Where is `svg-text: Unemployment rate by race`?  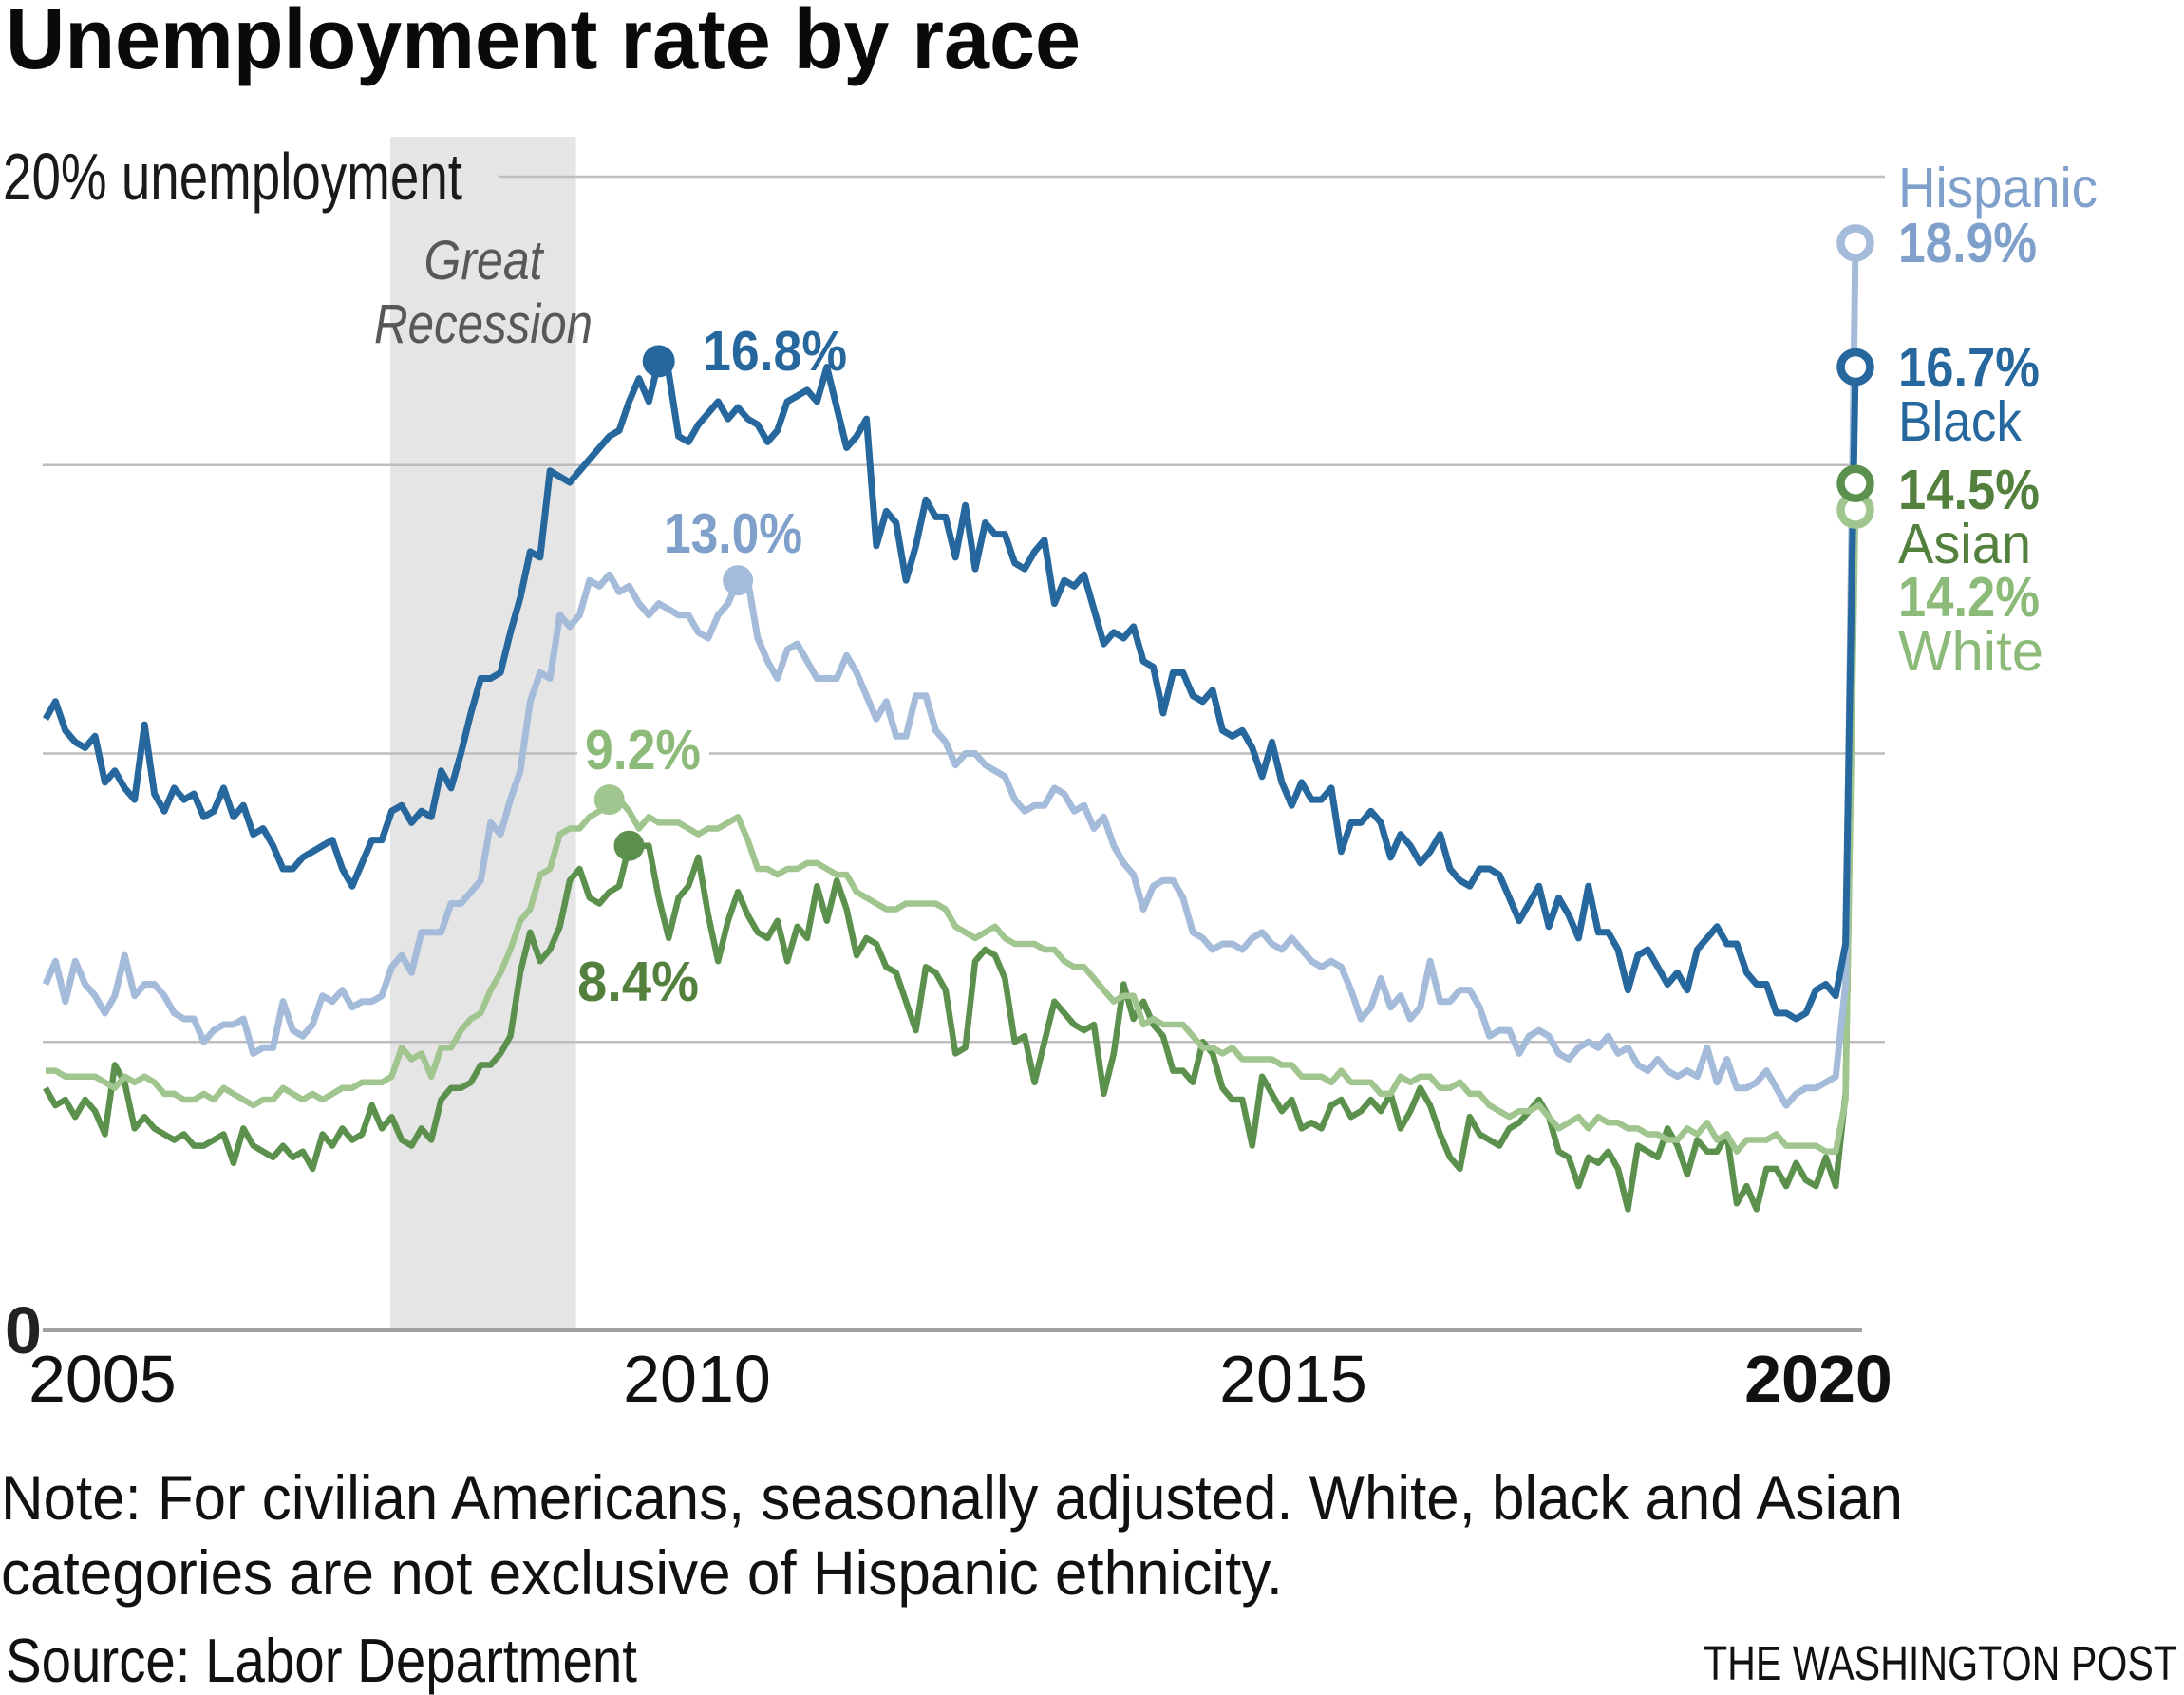 svg-text: Unemployment rate by race is located at coordinates (543, 44).